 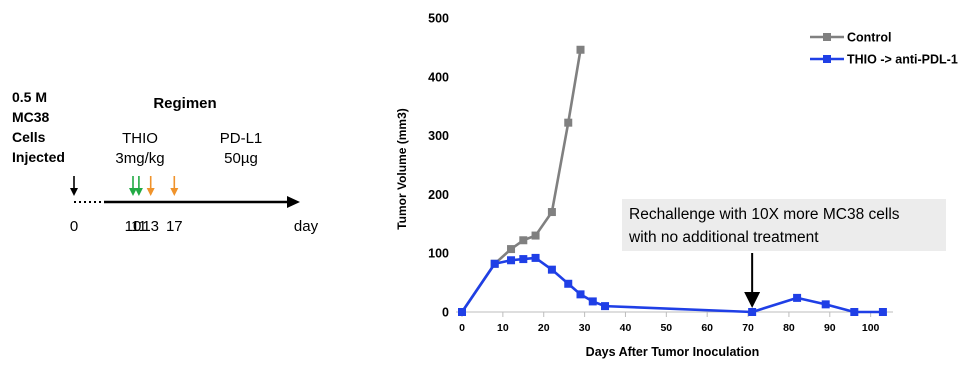 I want to click on timeline-tick-label: 0, so click(x=74, y=226).